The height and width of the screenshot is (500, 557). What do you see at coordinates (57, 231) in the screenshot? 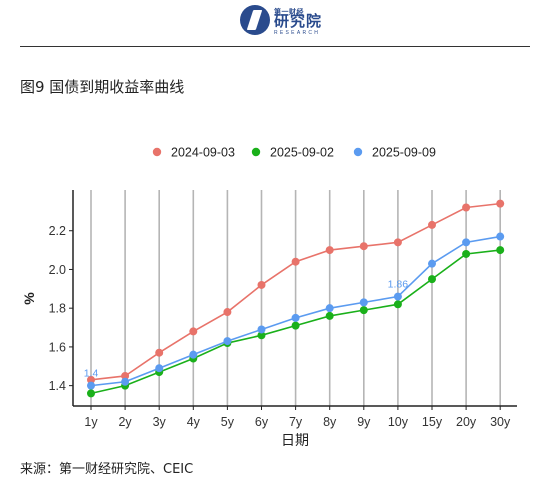
I see `y-tick-label: 2.2` at bounding box center [57, 231].